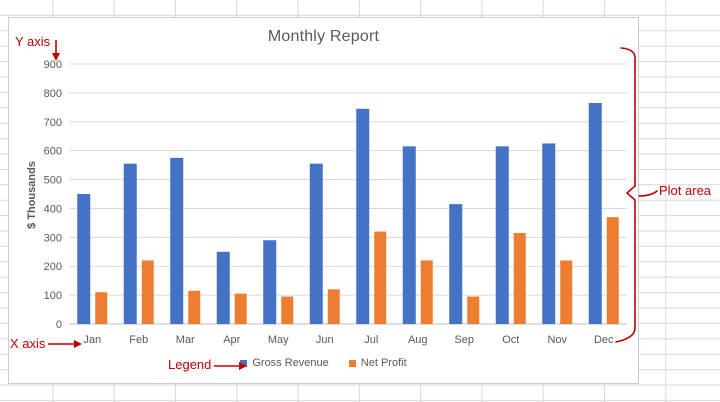  What do you see at coordinates (323, 36) in the screenshot?
I see `chart-title: Monthly Report` at bounding box center [323, 36].